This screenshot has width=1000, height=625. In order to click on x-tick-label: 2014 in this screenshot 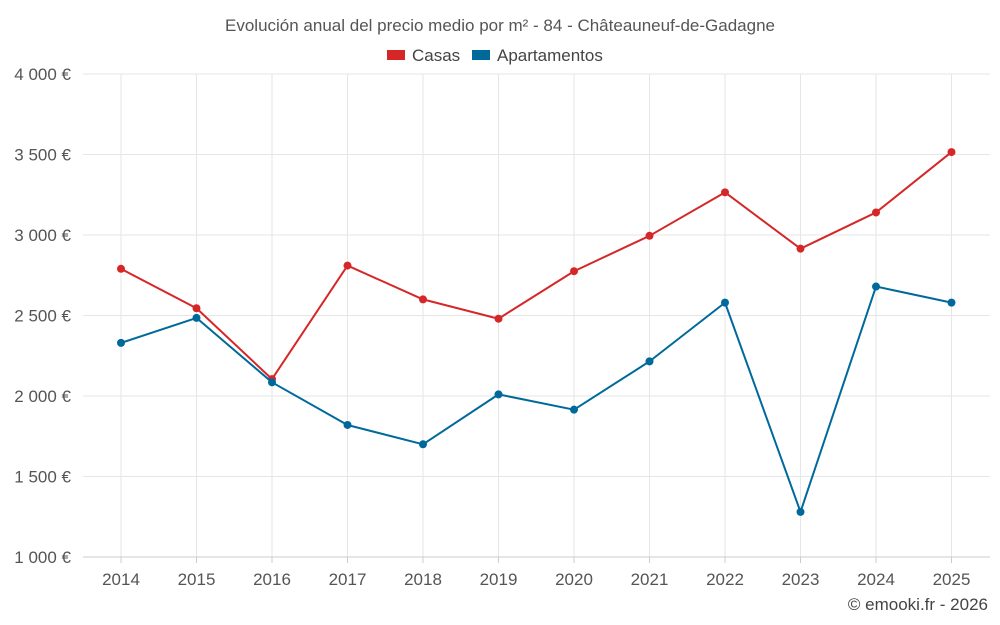, I will do `click(121, 579)`.